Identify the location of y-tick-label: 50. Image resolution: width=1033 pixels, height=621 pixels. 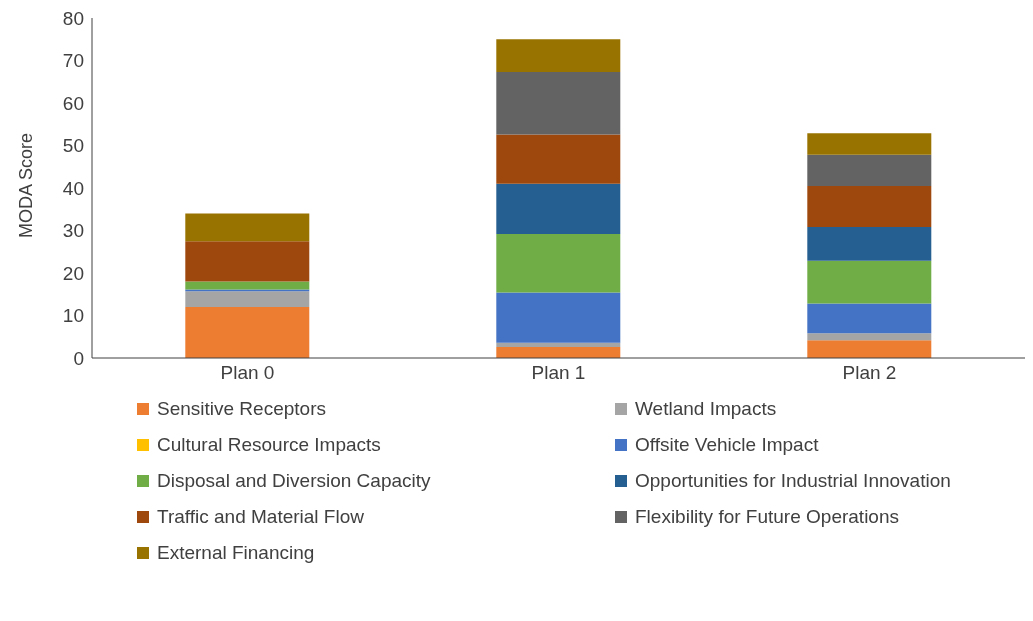
(73, 146).